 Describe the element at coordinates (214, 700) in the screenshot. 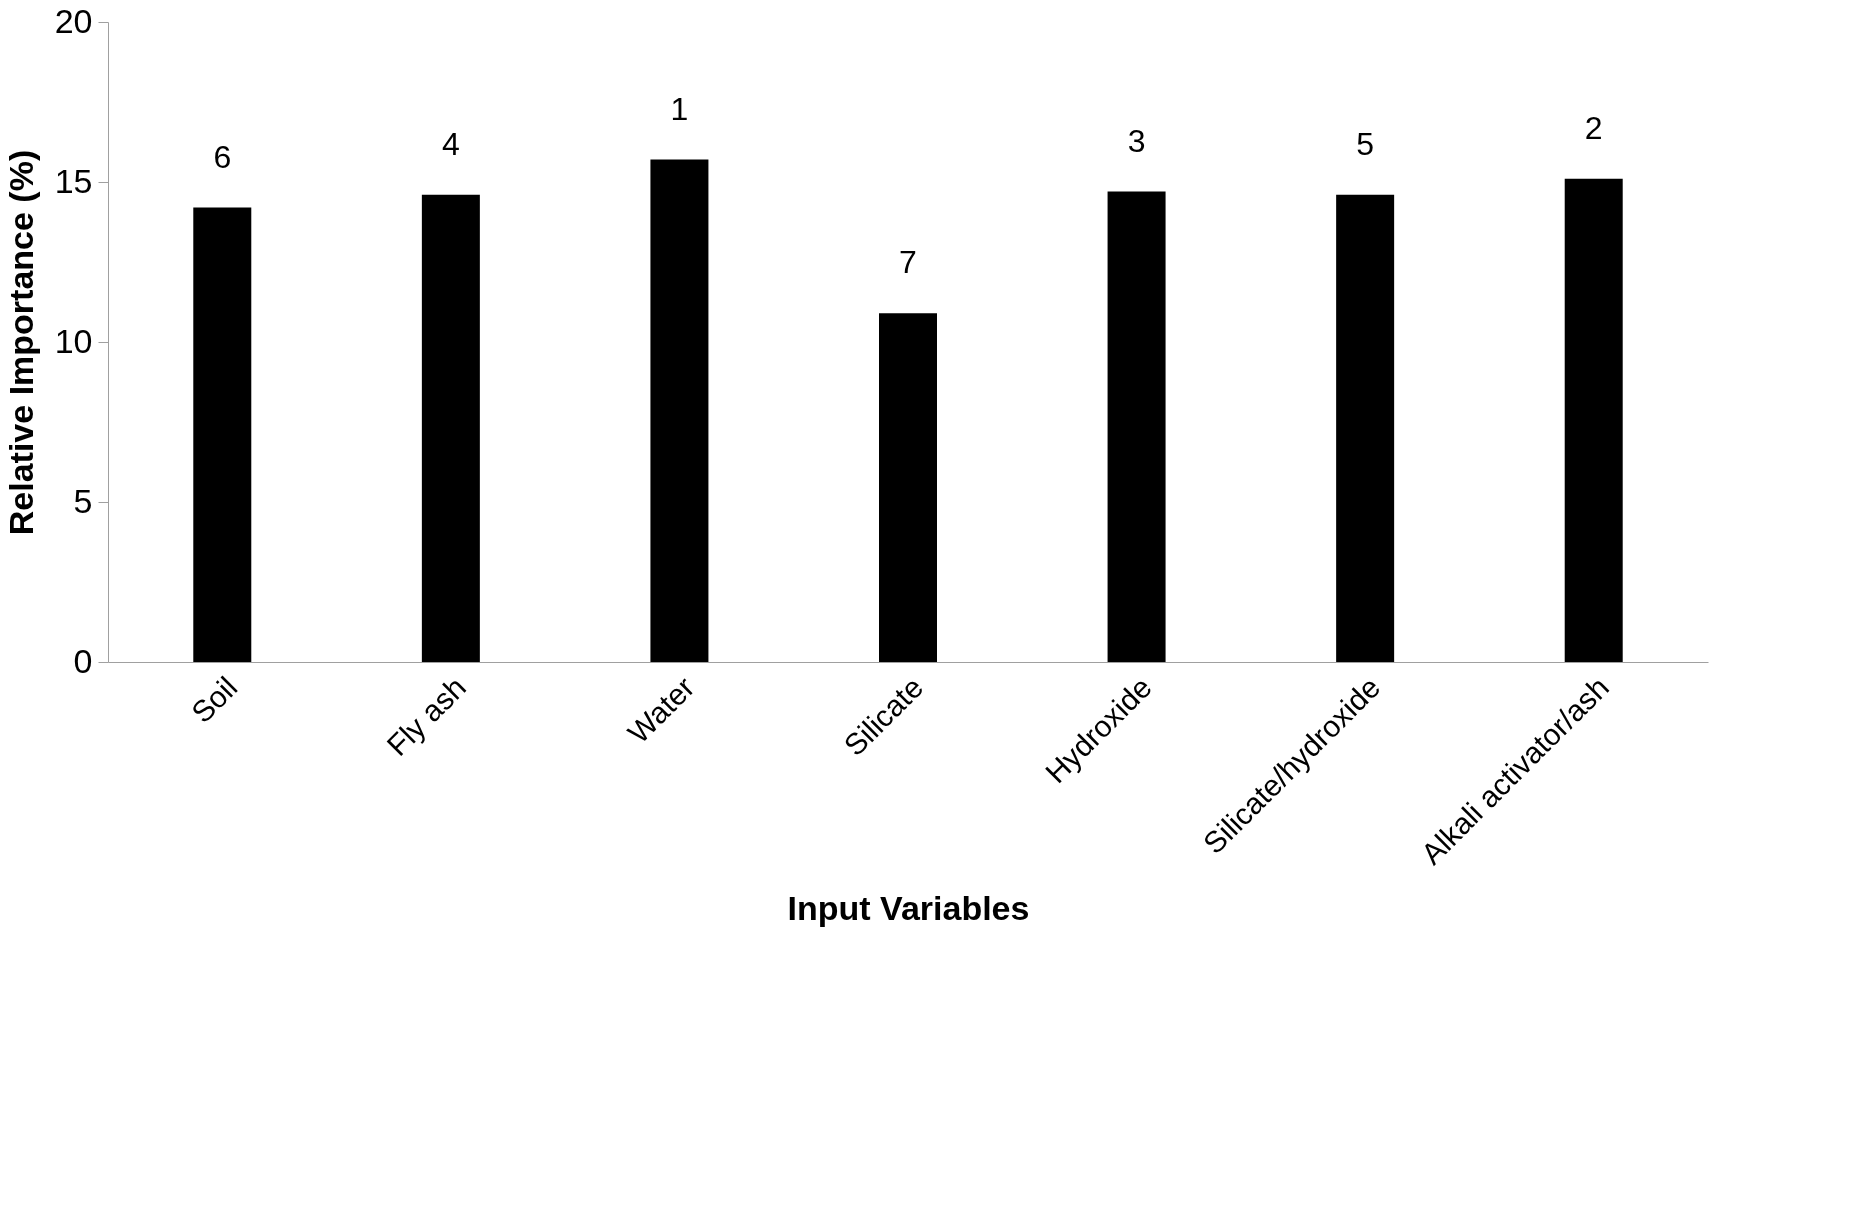

I see `x-tick-label: Soil` at that location.